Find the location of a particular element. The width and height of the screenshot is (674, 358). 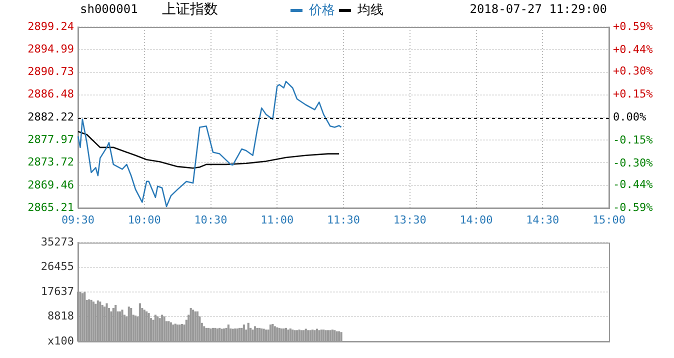

chart-title: 上证指数 is located at coordinates (190, 10).